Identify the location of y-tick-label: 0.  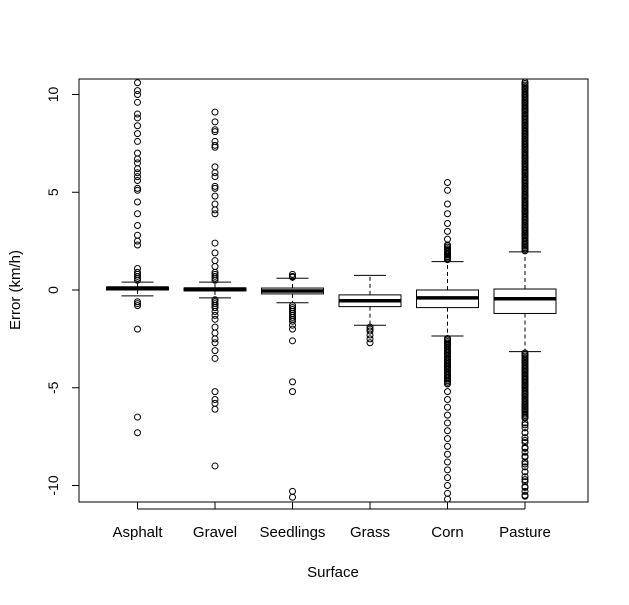
(53, 290).